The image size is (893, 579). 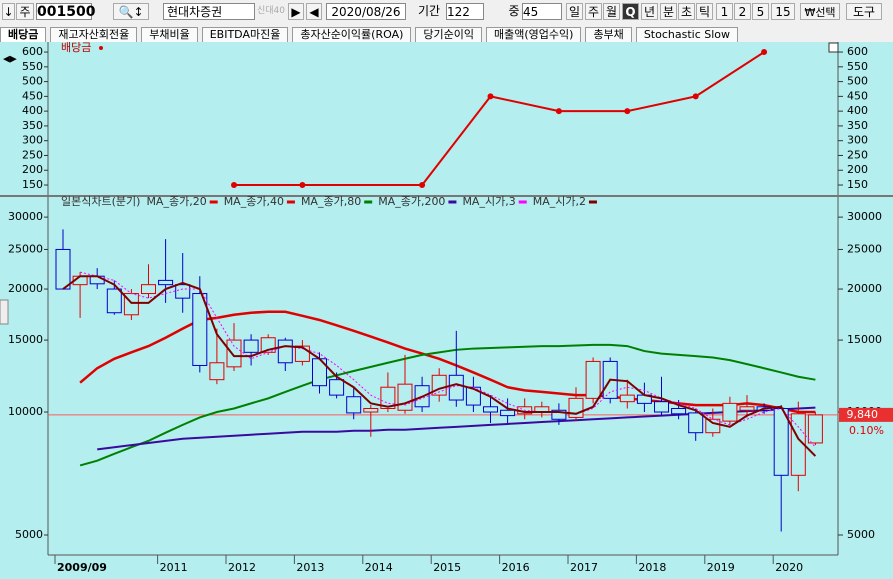 I want to click on panel-title: 일본식차트(분기), so click(x=100, y=201).